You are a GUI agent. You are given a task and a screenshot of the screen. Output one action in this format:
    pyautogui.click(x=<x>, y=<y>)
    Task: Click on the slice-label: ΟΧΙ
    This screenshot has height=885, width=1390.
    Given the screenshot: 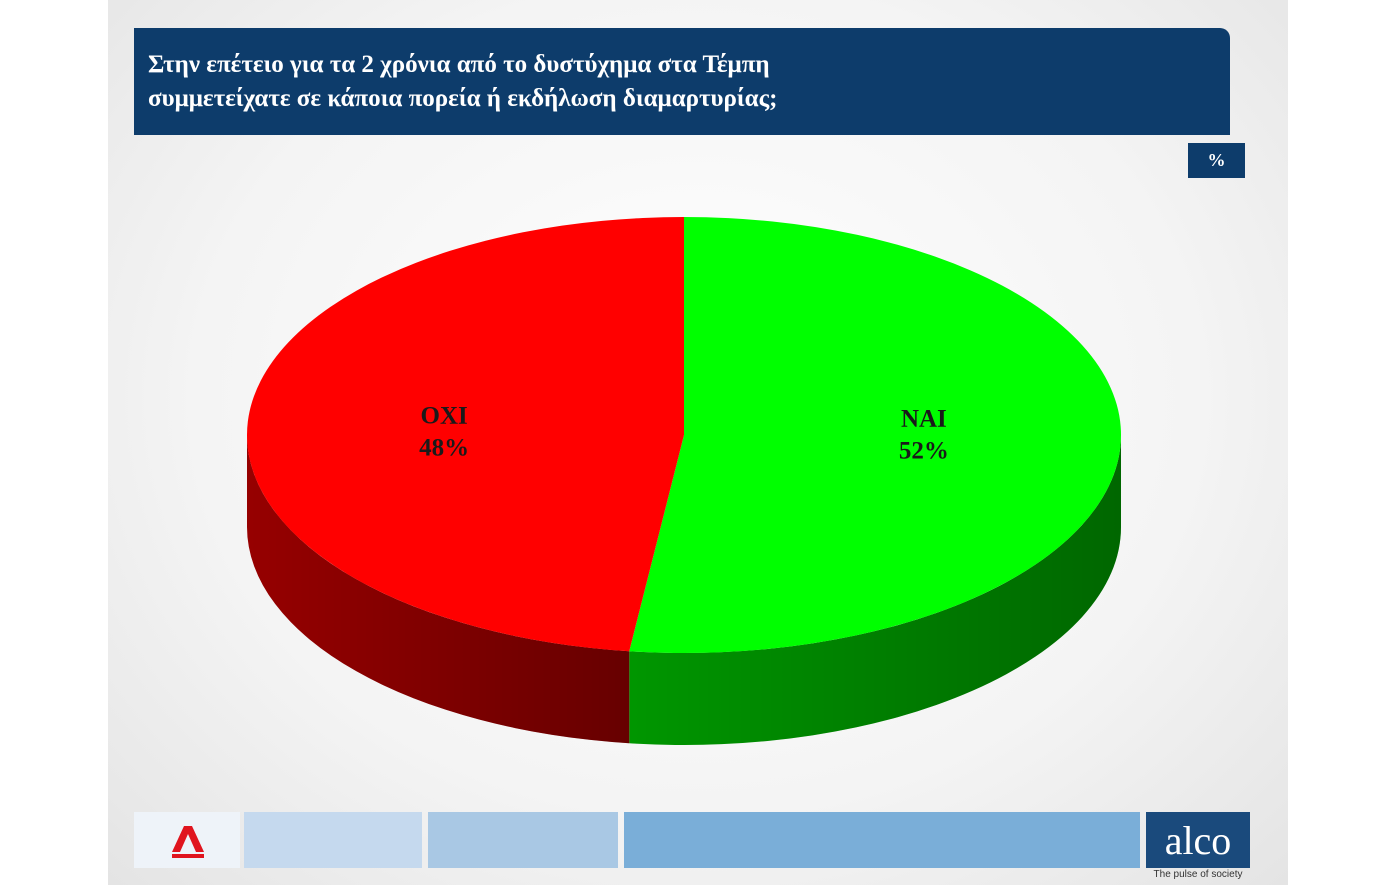 What is the action you would take?
    pyautogui.click(x=444, y=416)
    